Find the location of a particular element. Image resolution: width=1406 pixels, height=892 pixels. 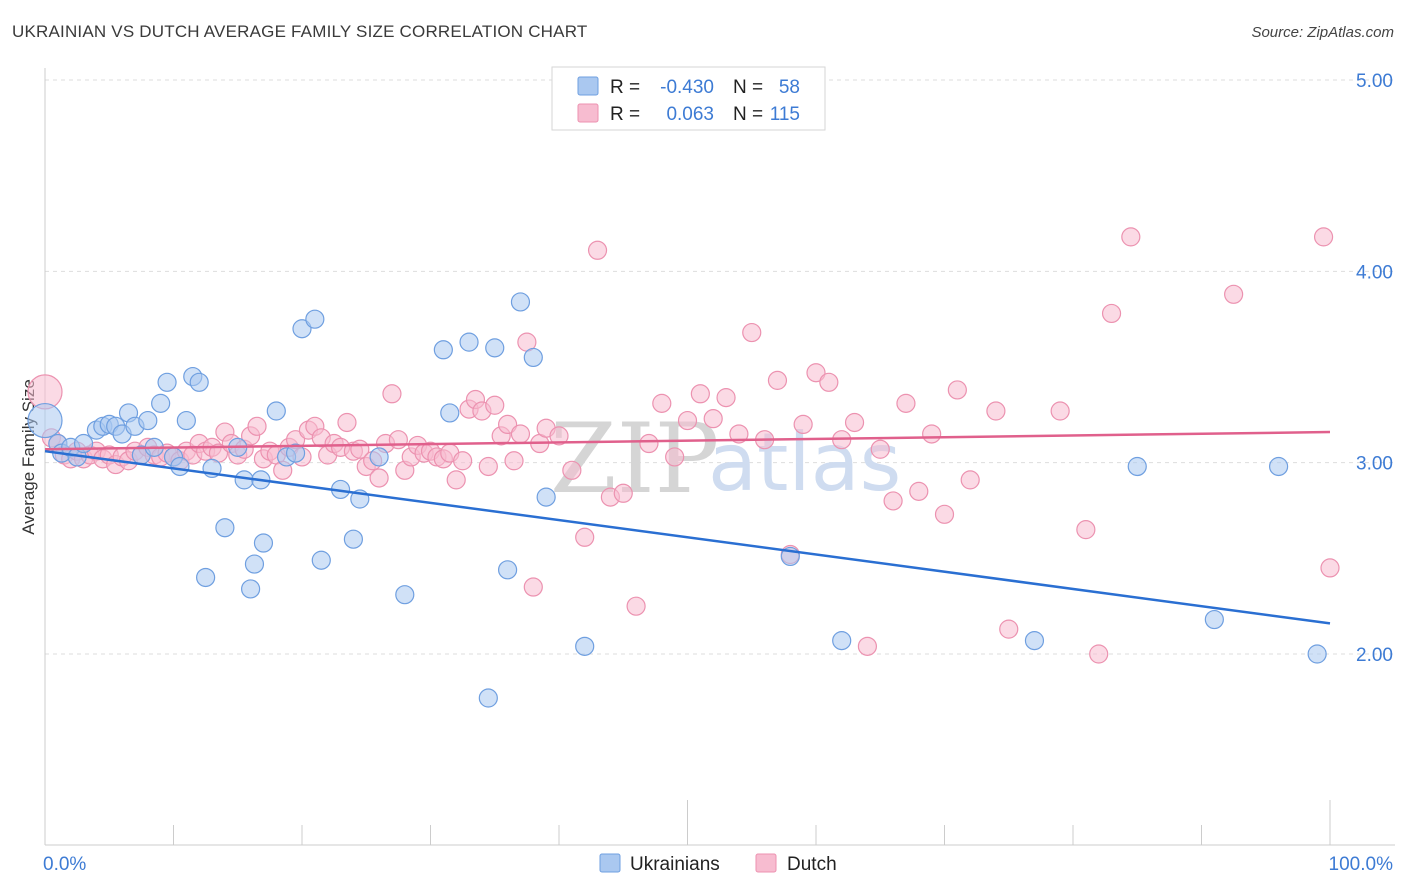

stats-n-value-ukrainians: 58 is located at coordinates (789, 87).